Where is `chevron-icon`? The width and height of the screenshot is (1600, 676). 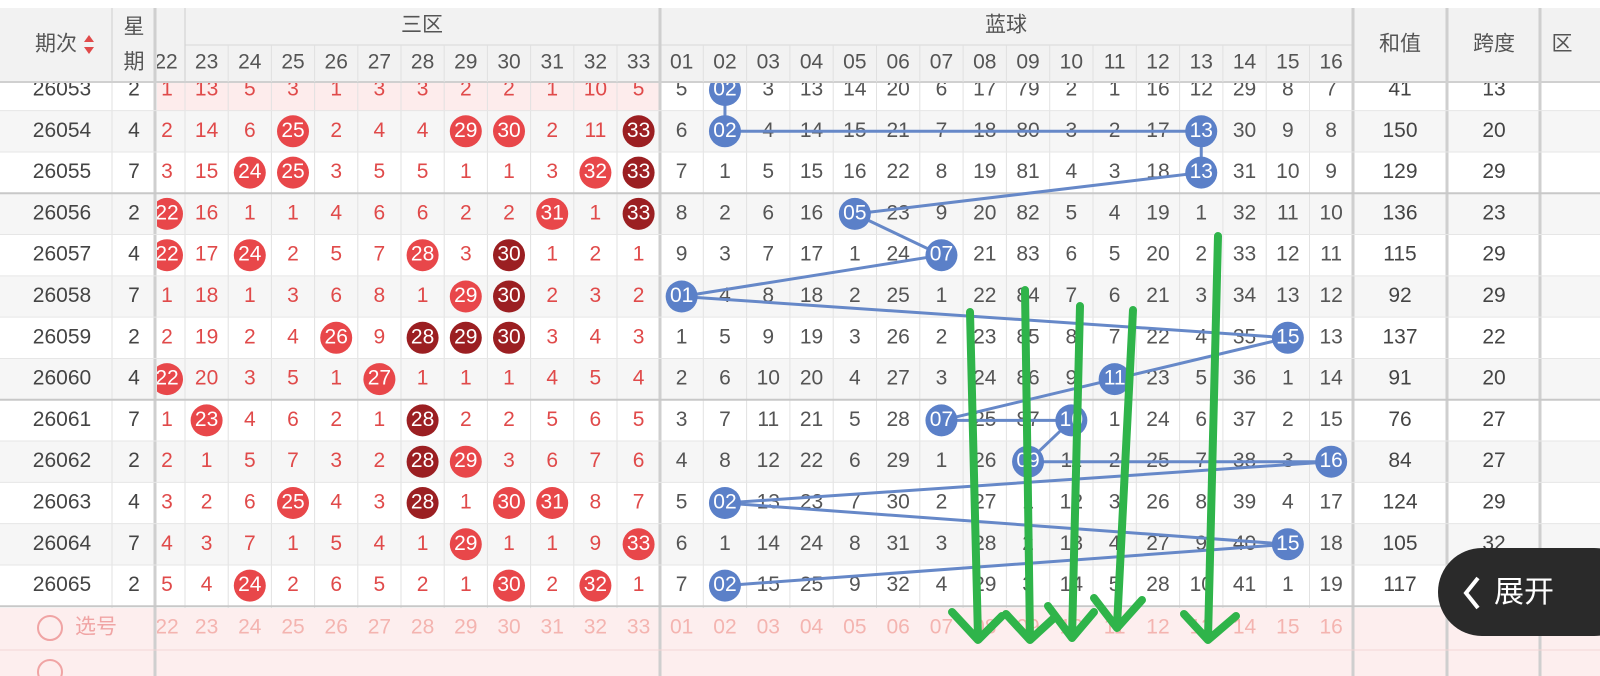
chevron-icon is located at coordinates (1471, 593).